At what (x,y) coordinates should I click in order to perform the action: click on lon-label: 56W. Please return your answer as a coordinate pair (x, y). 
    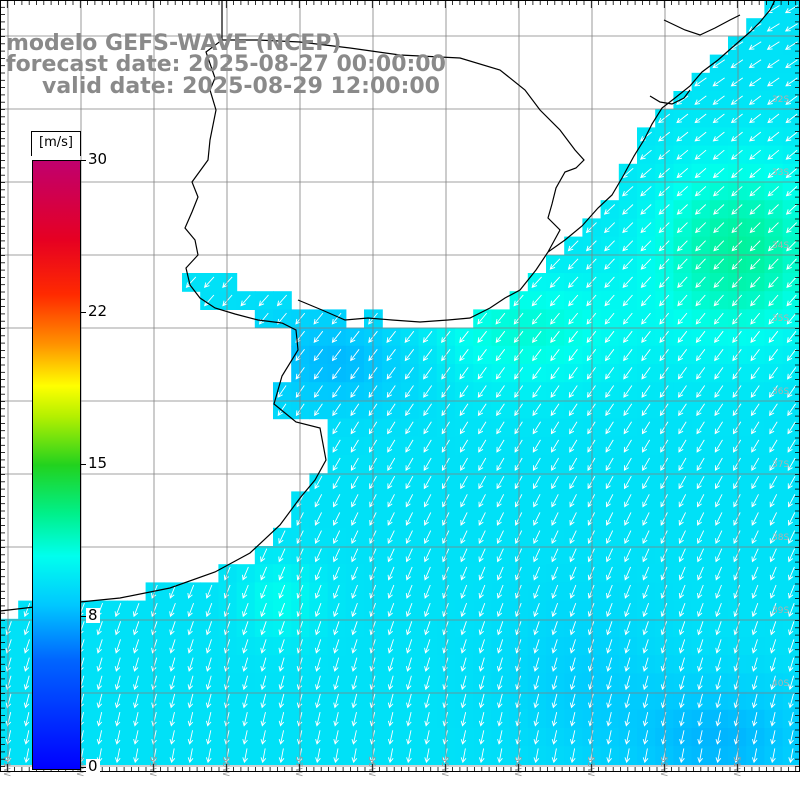
    Looking at the image, I should click on (371, 766).